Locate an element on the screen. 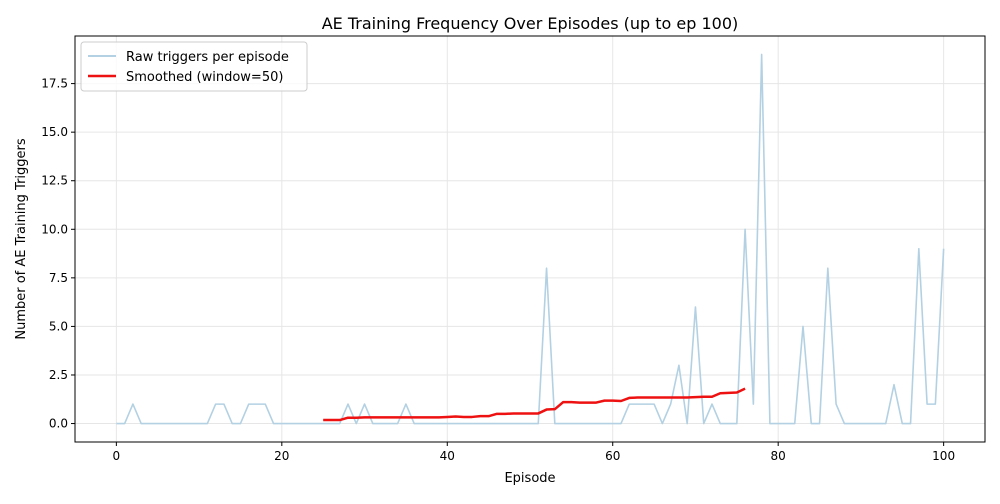 This screenshot has width=1000, height=504. x-tick-label: 80 is located at coordinates (778, 456).